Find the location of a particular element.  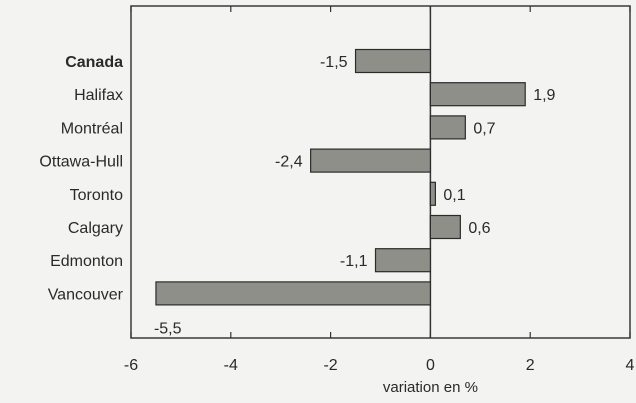

category-label-ottawa-hull: Ottawa-Hull is located at coordinates (81, 162).